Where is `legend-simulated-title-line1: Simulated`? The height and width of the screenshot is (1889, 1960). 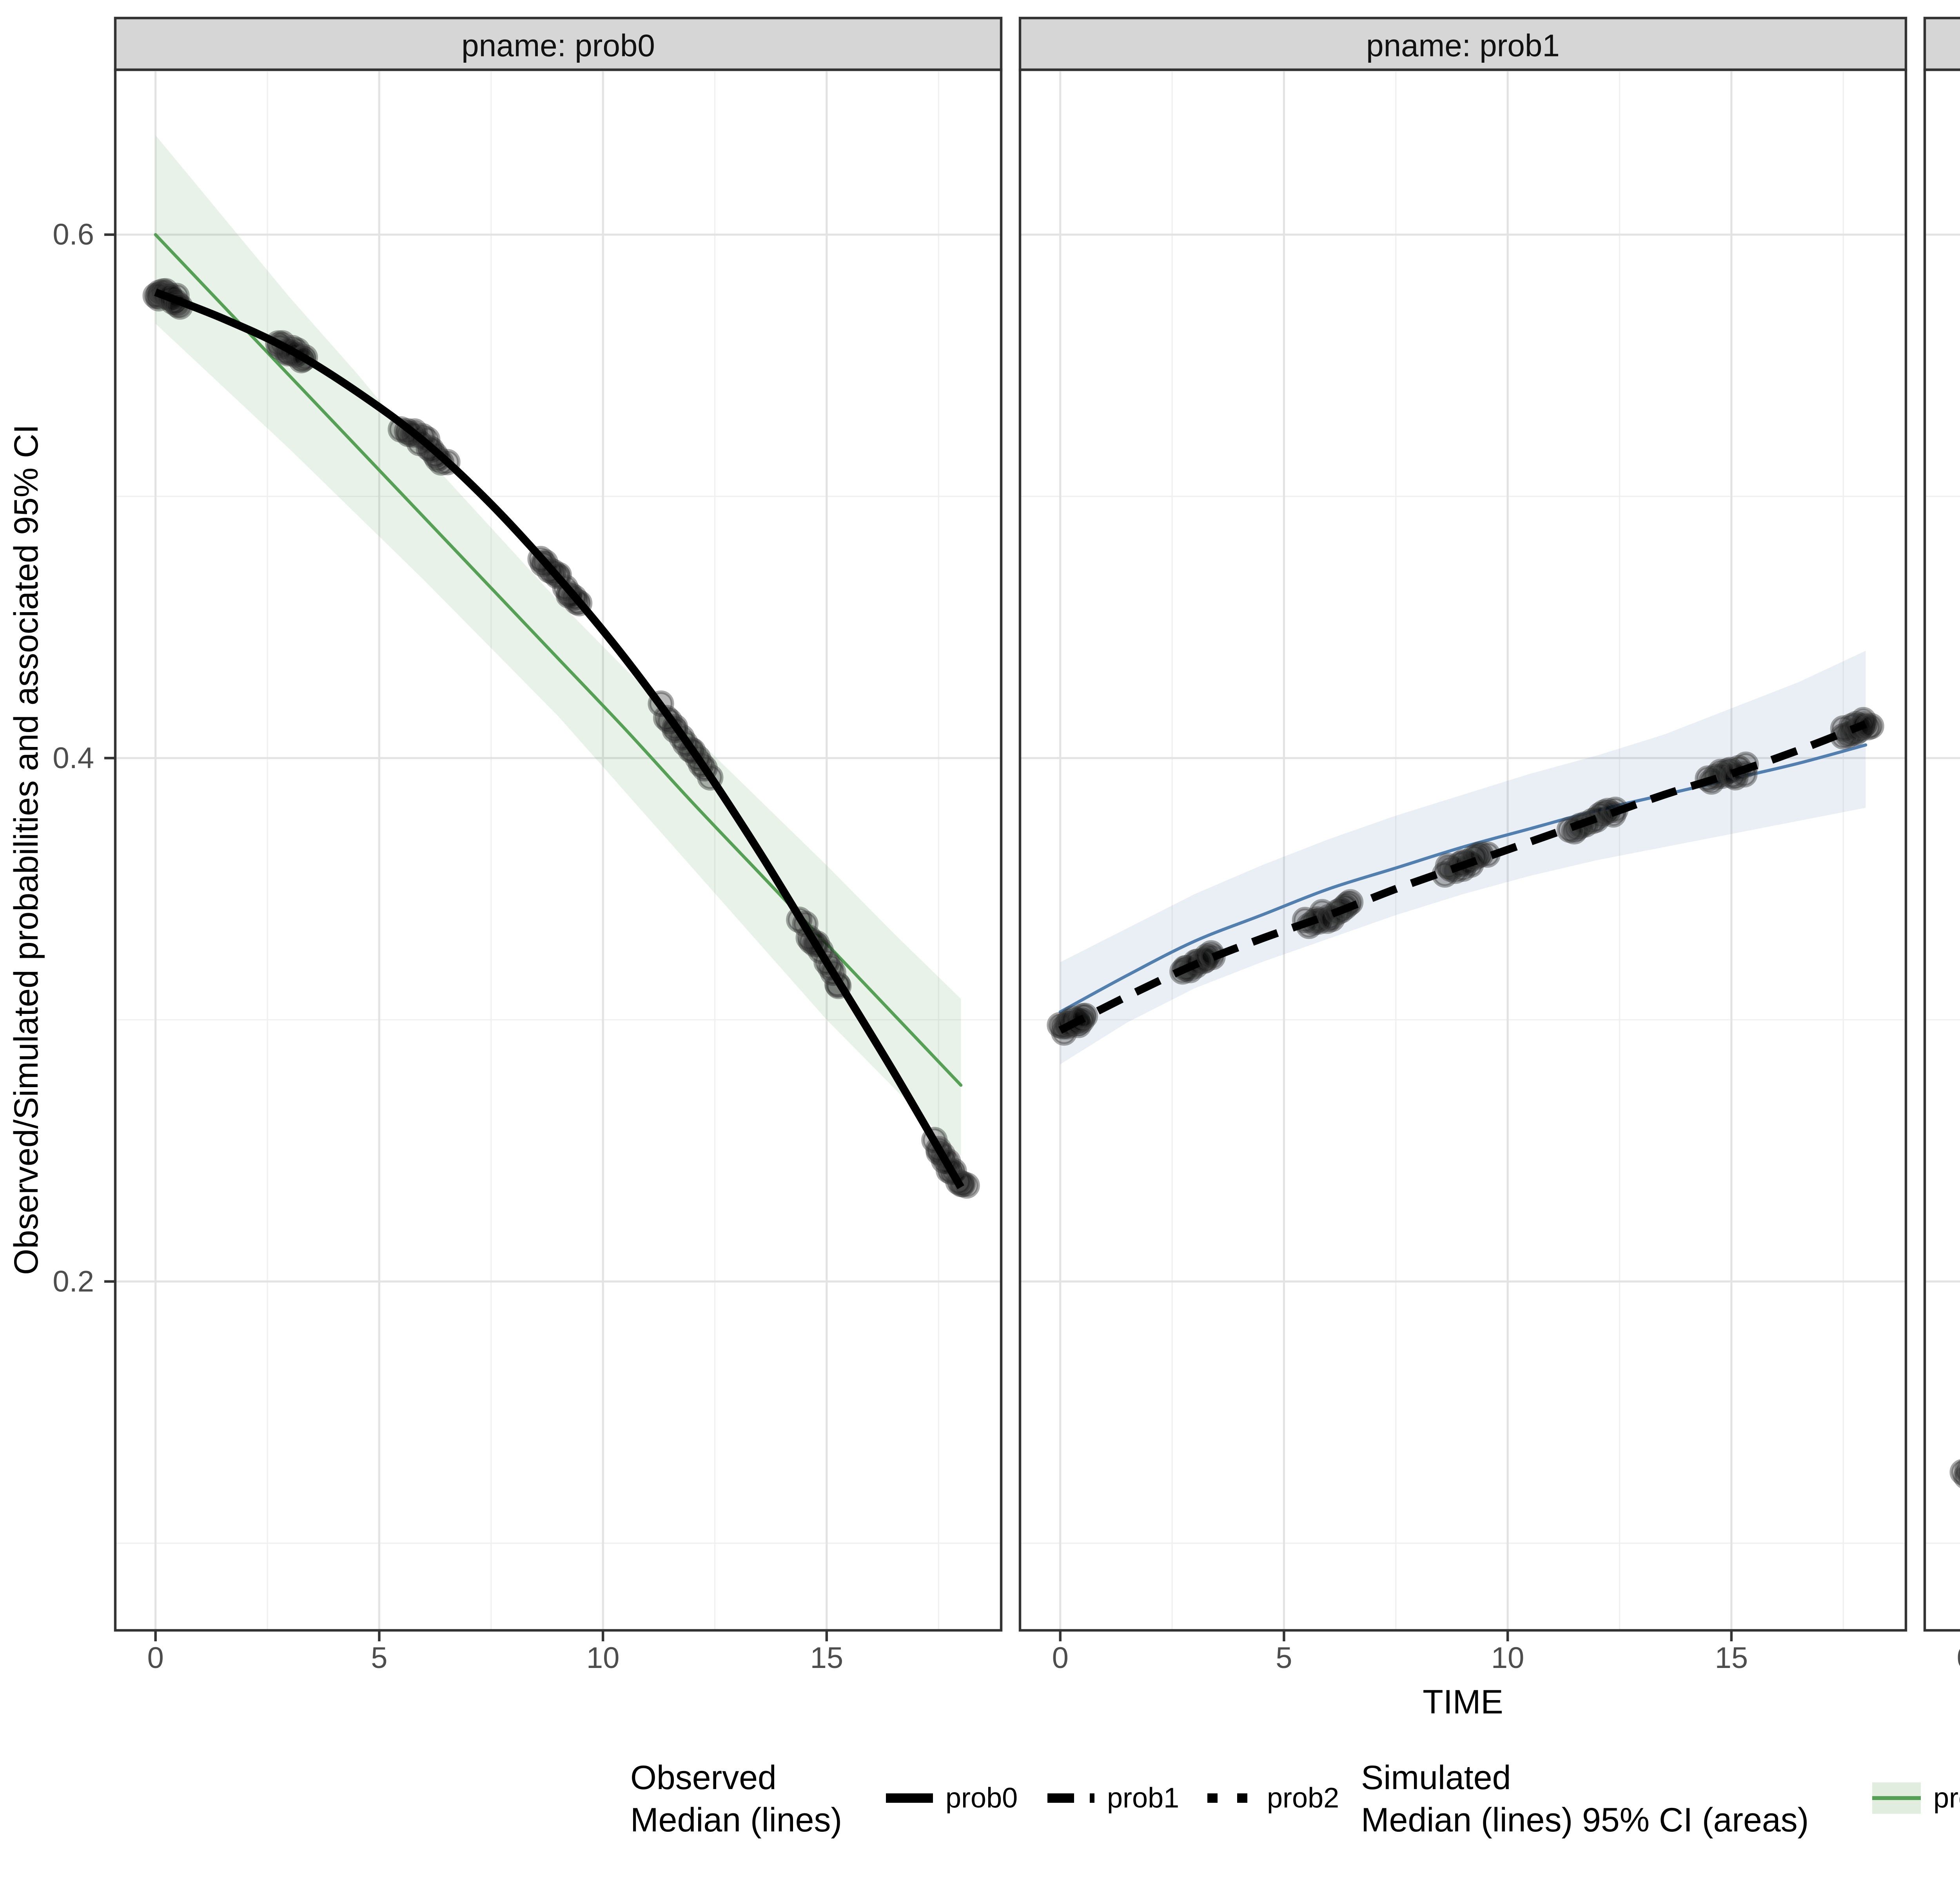
legend-simulated-title-line1: Simulated is located at coordinates (1436, 1778).